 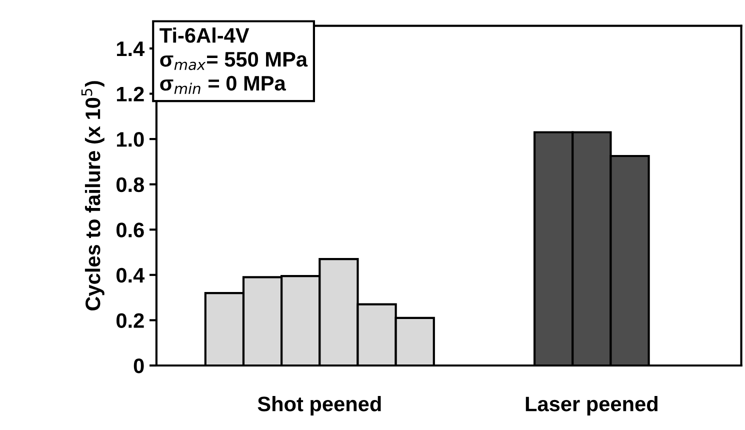 What do you see at coordinates (319, 406) in the screenshot?
I see `x-tick-label: Shot peened` at bounding box center [319, 406].